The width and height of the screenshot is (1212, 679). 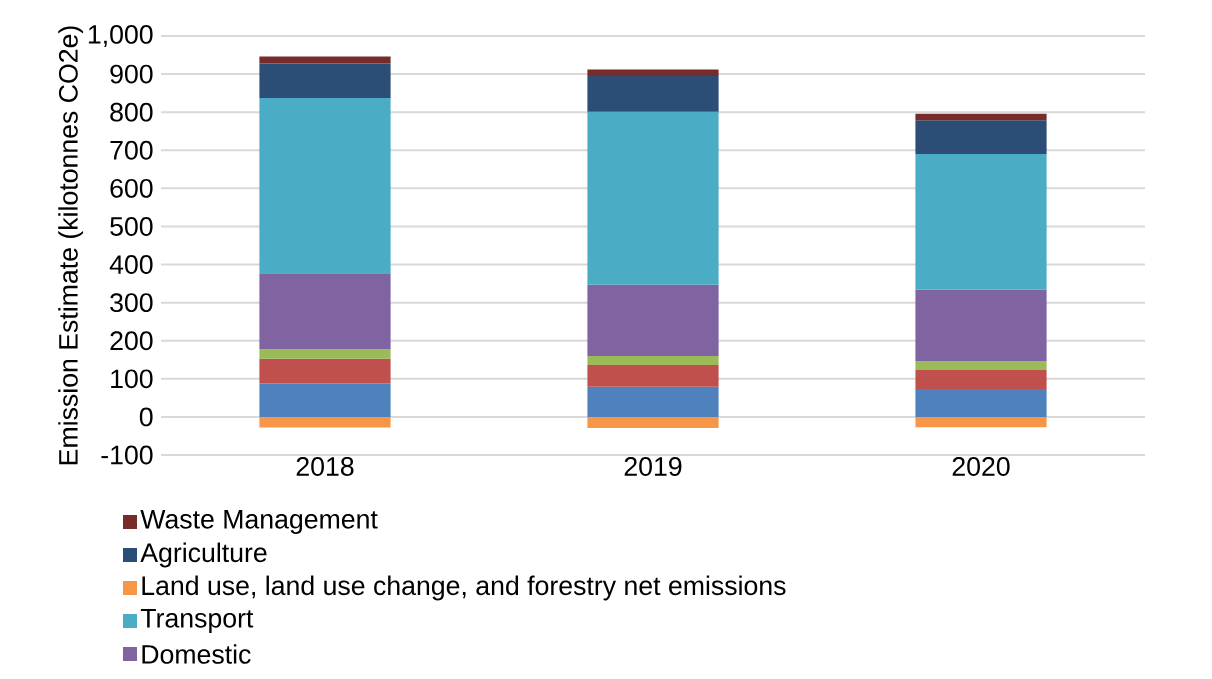 I want to click on legend-label: Transport, so click(x=197, y=621).